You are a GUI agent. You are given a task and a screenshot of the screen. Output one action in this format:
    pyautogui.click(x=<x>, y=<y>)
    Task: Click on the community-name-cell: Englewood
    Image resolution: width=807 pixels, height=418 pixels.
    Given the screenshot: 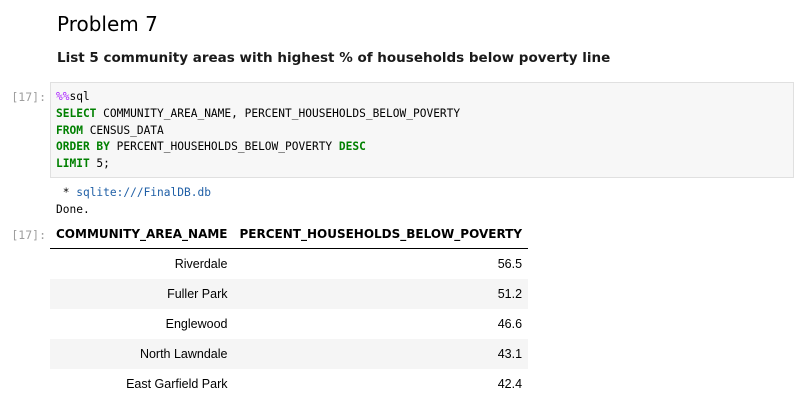 What is the action you would take?
    pyautogui.click(x=142, y=324)
    